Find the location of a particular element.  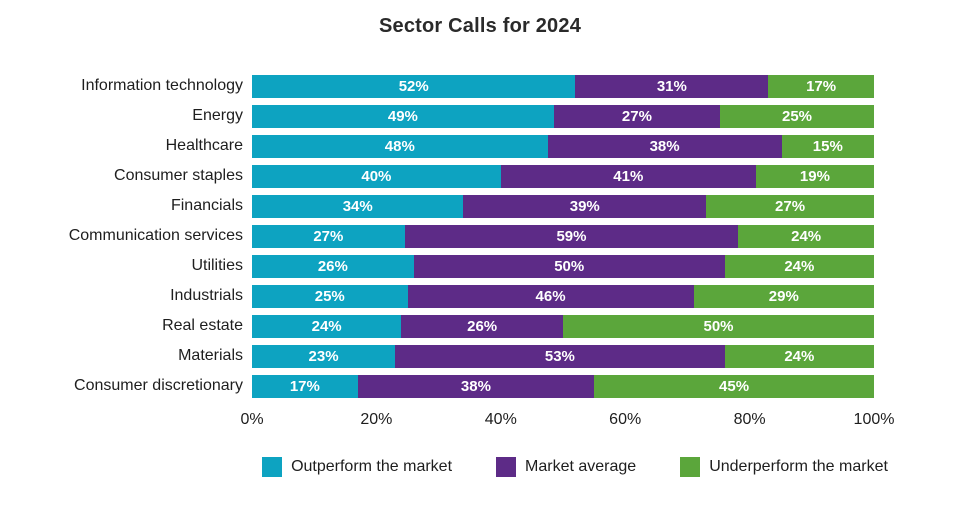

segment-value-label: 23% is located at coordinates (323, 356).